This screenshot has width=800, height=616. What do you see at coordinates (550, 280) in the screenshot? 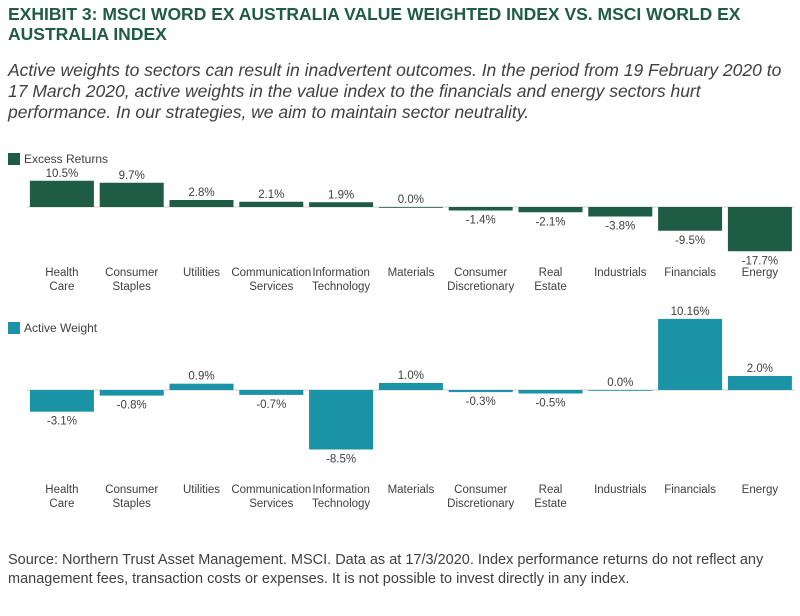
I see `excess-category-label: Real Estate` at bounding box center [550, 280].